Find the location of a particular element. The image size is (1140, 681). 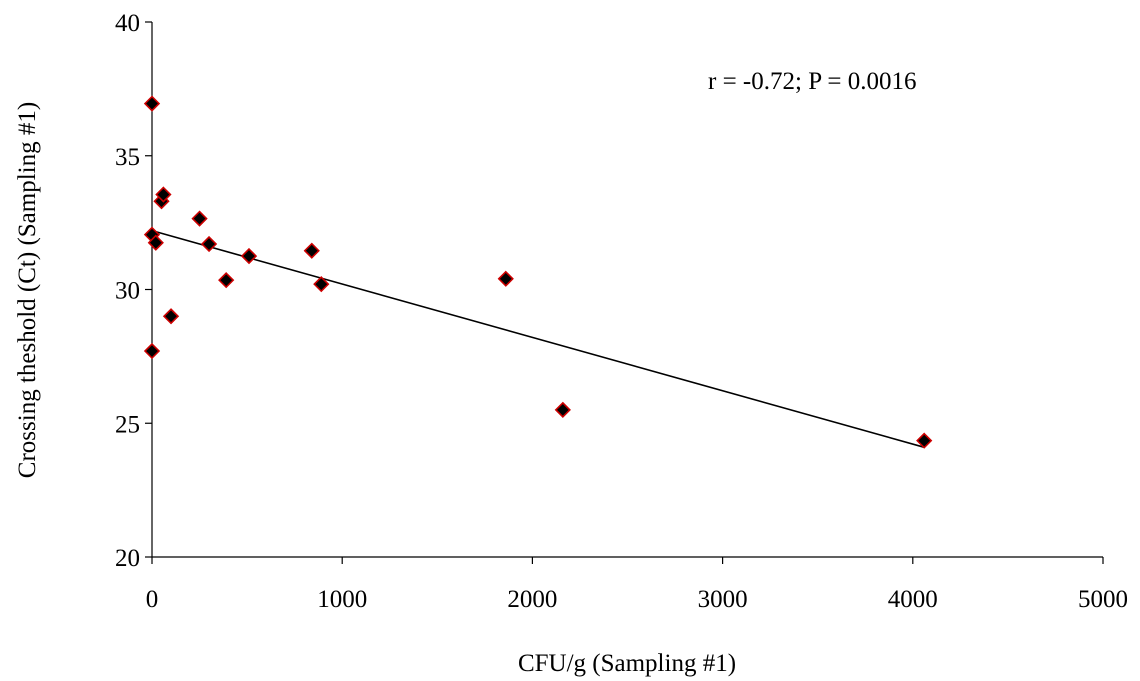

y-tick-label: 30 is located at coordinates (127, 291).